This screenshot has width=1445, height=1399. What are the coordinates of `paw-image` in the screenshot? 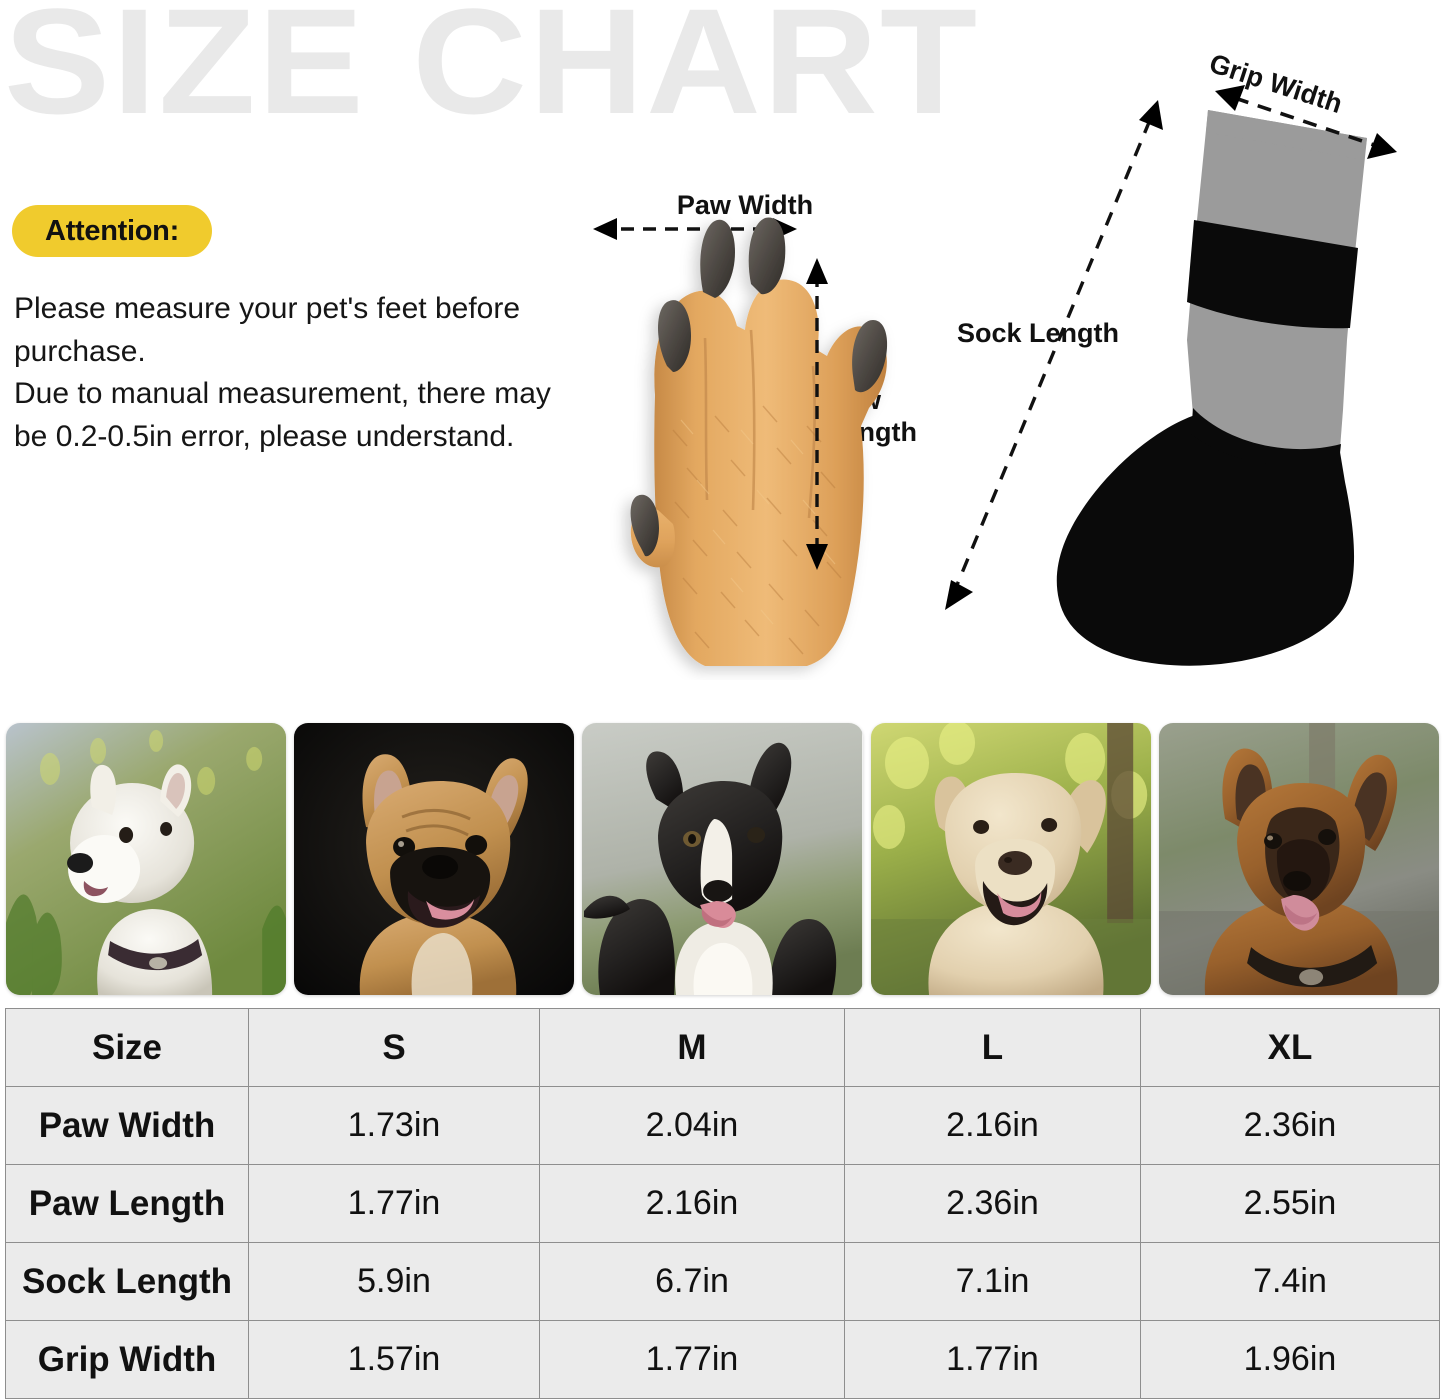 It's located at (759, 441).